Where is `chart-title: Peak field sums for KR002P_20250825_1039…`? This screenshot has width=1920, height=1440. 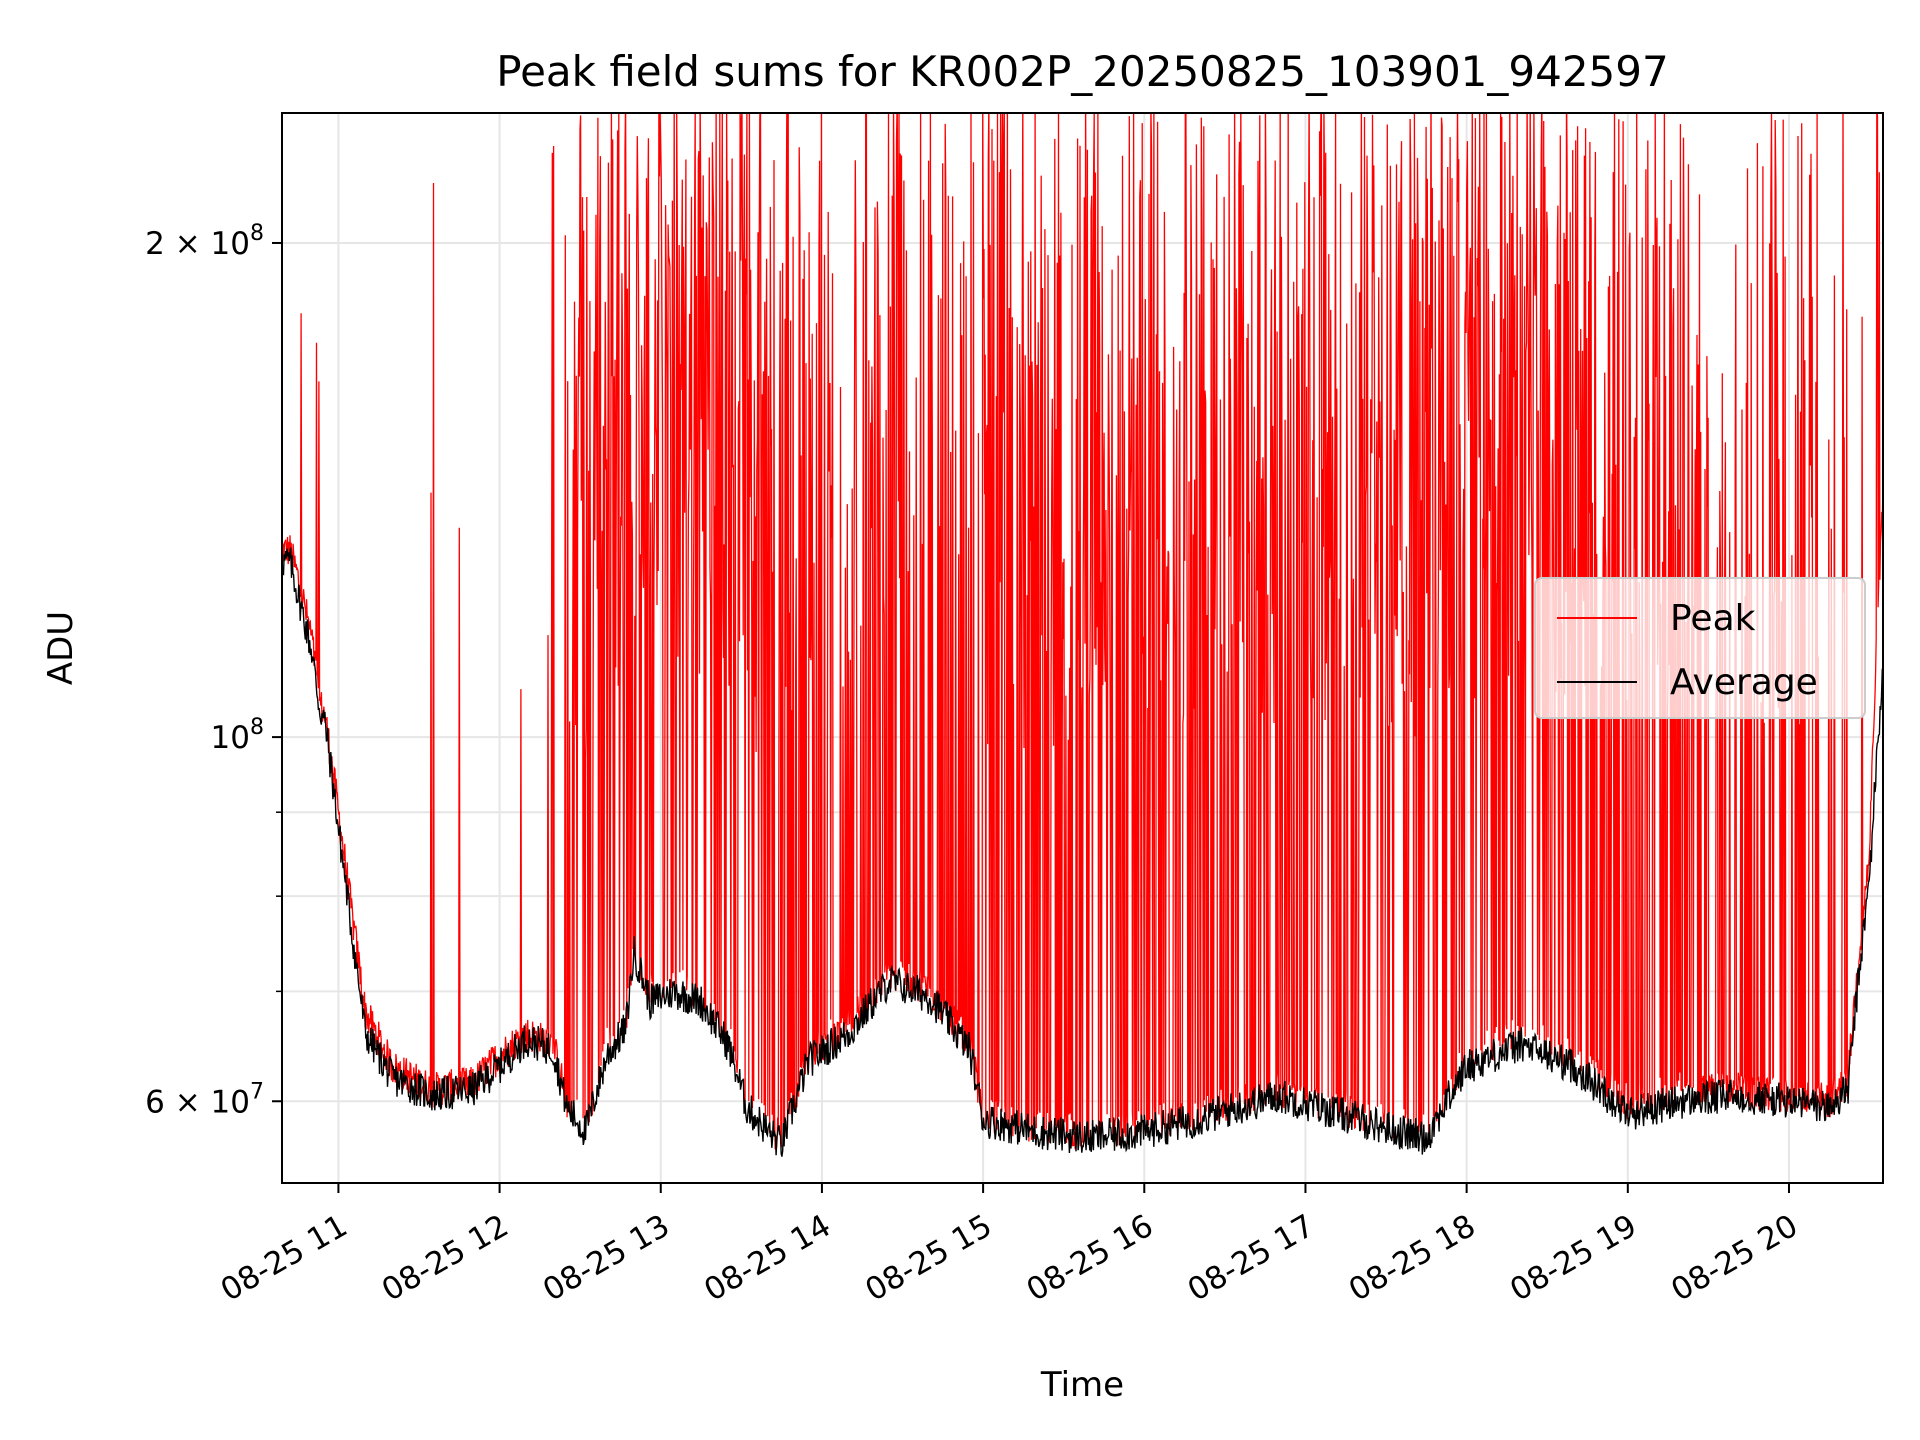 chart-title: Peak field sums for KR002P_20250825_1039… is located at coordinates (1082, 71).